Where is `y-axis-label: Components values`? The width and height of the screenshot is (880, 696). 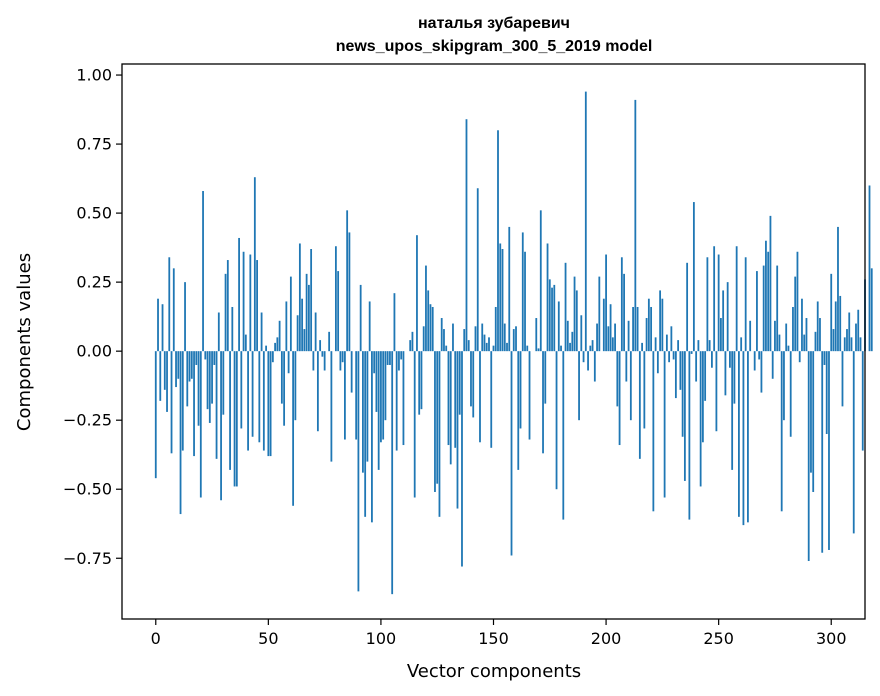
y-axis-label: Components values is located at coordinates (24, 342).